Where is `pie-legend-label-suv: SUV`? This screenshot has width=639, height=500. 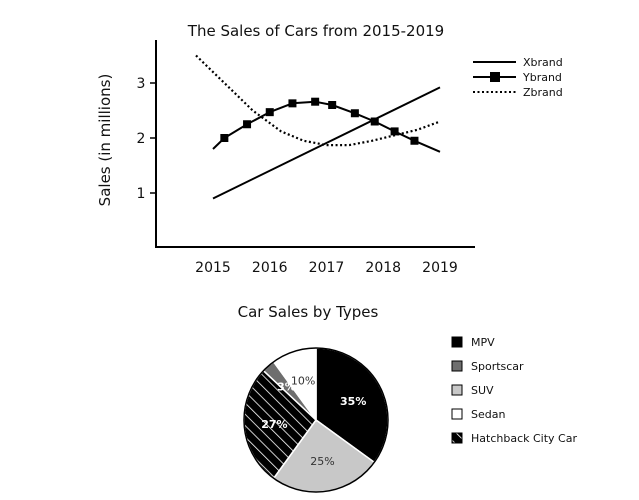
pie-legend-label-suv: SUV is located at coordinates (482, 390).